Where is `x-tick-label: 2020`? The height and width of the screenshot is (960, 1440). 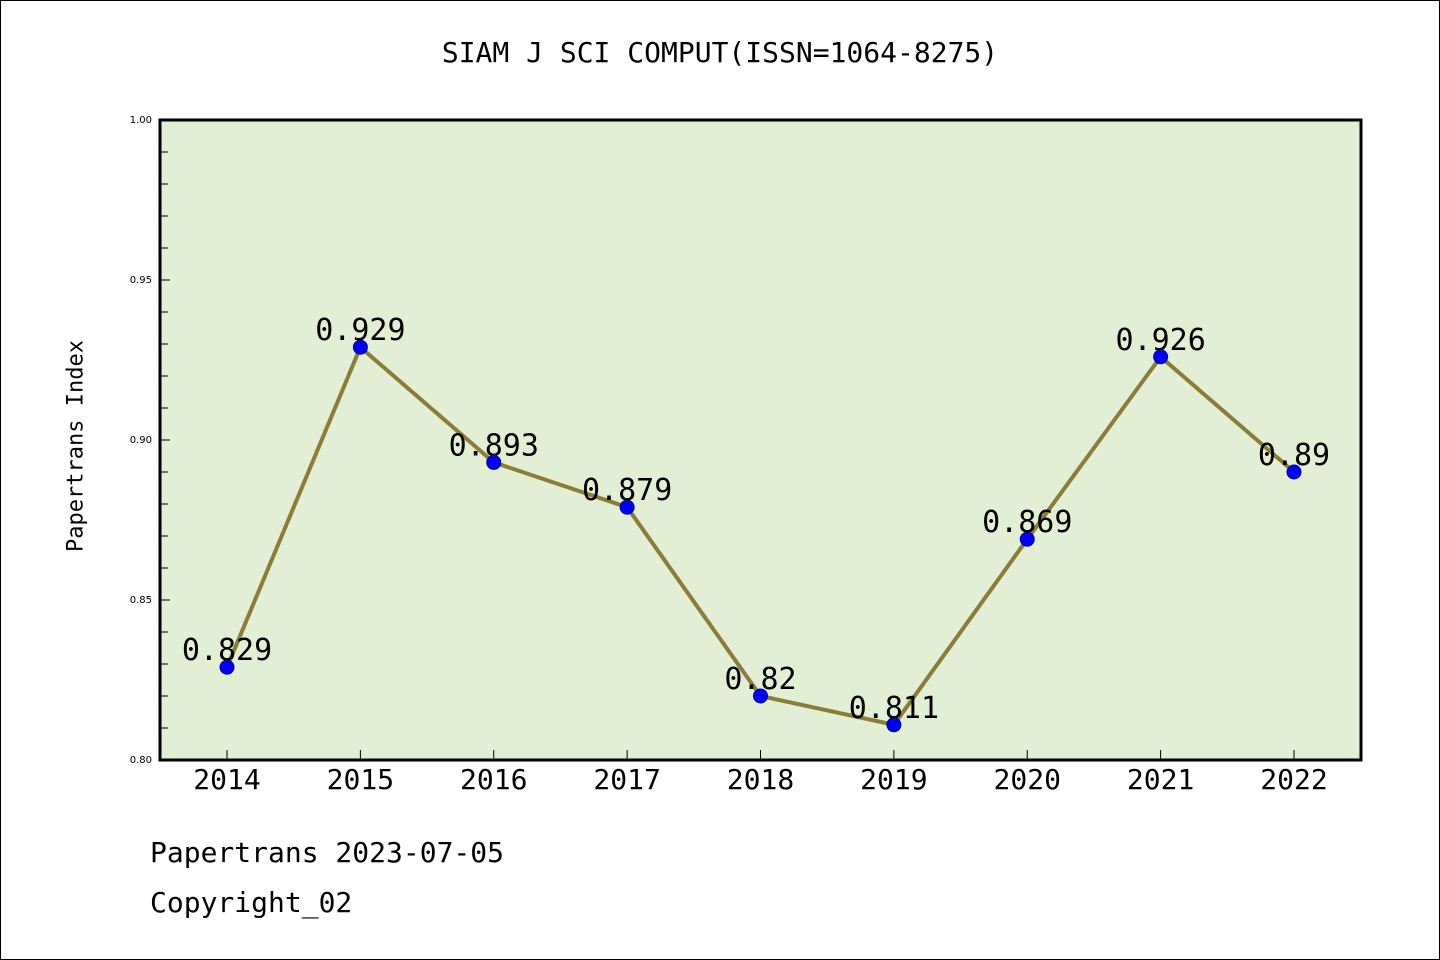
x-tick-label: 2020 is located at coordinates (1027, 779).